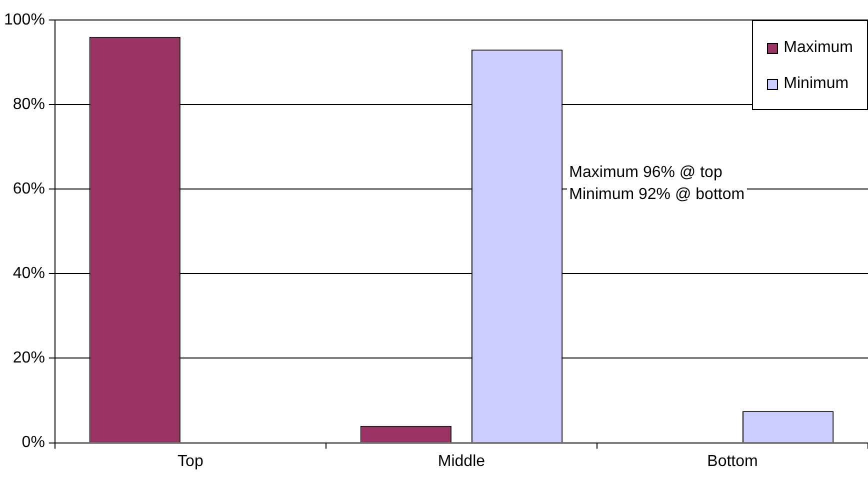 The image size is (868, 484). What do you see at coordinates (28, 273) in the screenshot?
I see `y-tick-label: 40%` at bounding box center [28, 273].